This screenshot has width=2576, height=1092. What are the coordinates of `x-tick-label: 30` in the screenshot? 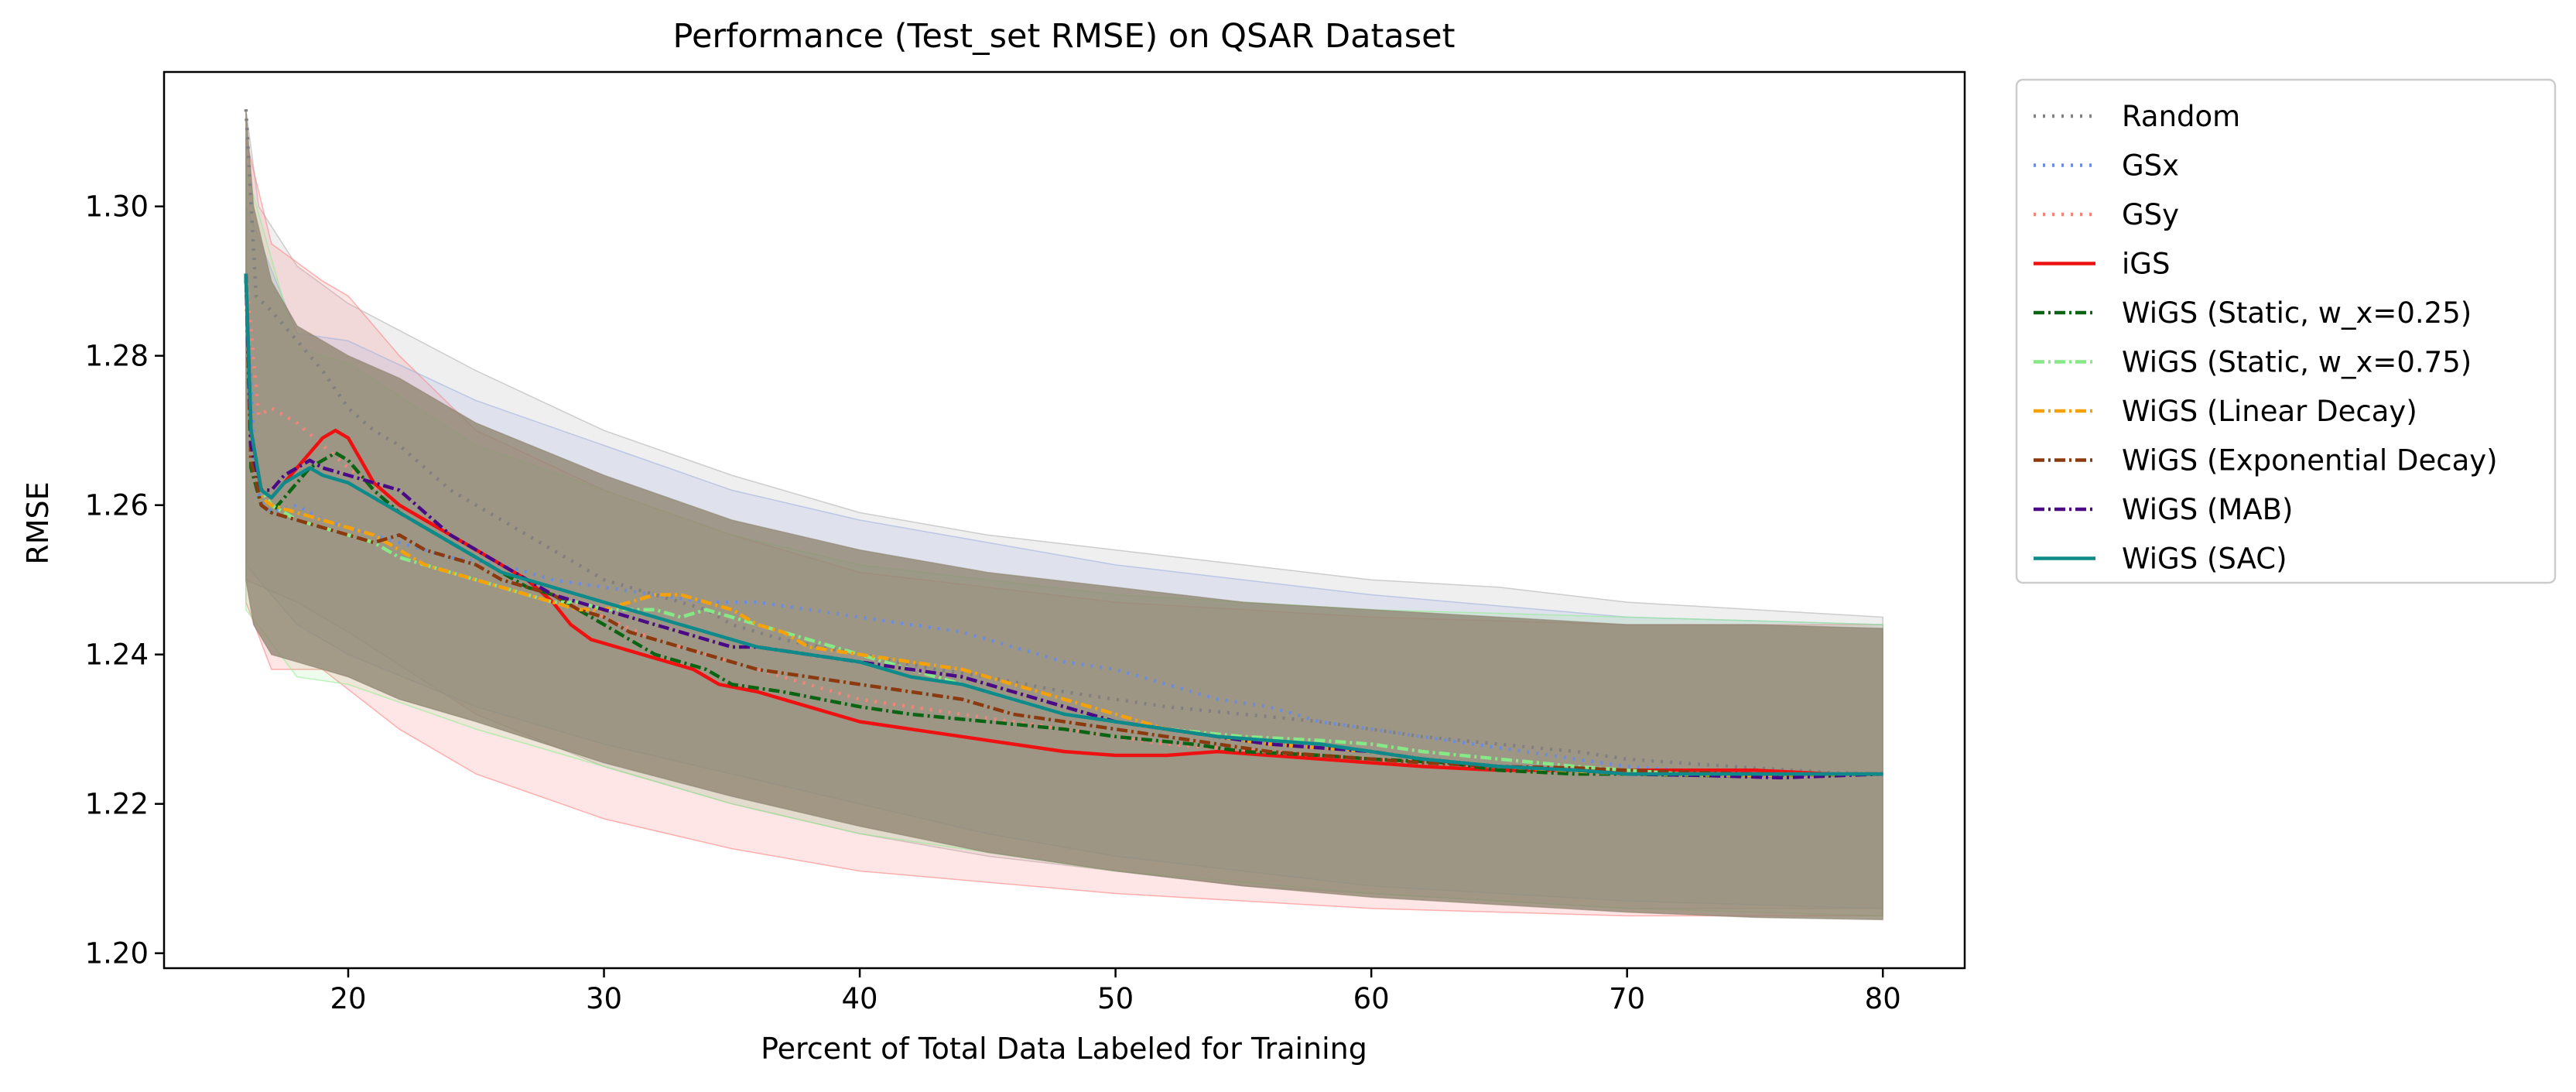 It's located at (604, 998).